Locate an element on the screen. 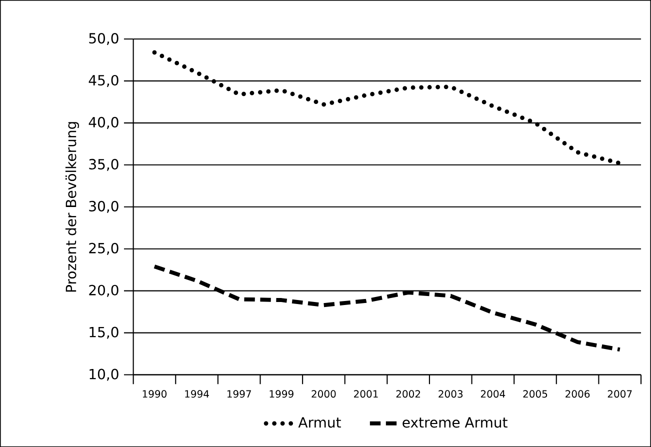 This screenshot has width=651, height=447. x-tick-label: 2001 is located at coordinates (366, 394).